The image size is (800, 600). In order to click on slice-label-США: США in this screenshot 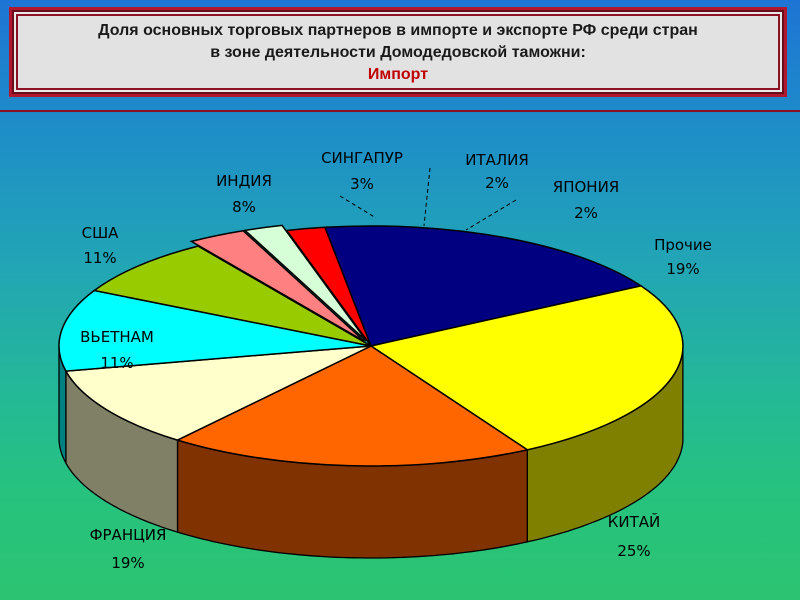, I will do `click(101, 233)`.